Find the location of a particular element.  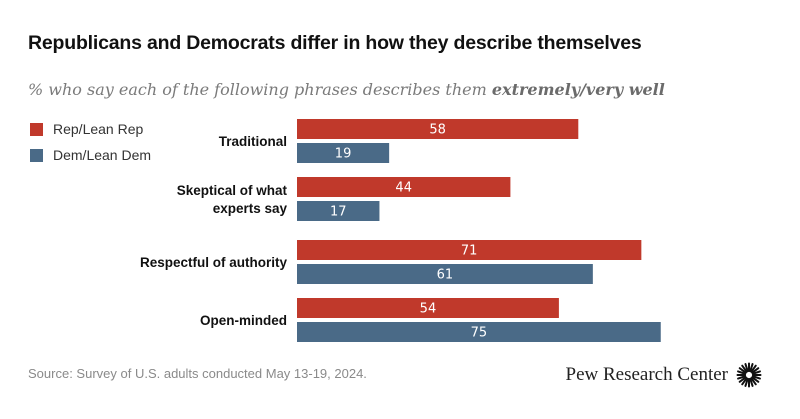

data-label: 58 is located at coordinates (437, 130).